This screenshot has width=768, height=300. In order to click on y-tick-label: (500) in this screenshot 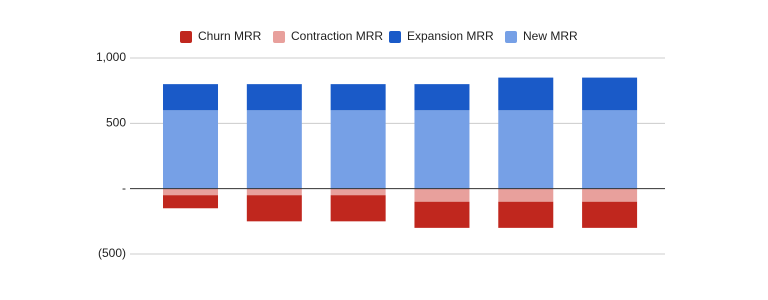, I will do `click(112, 253)`.